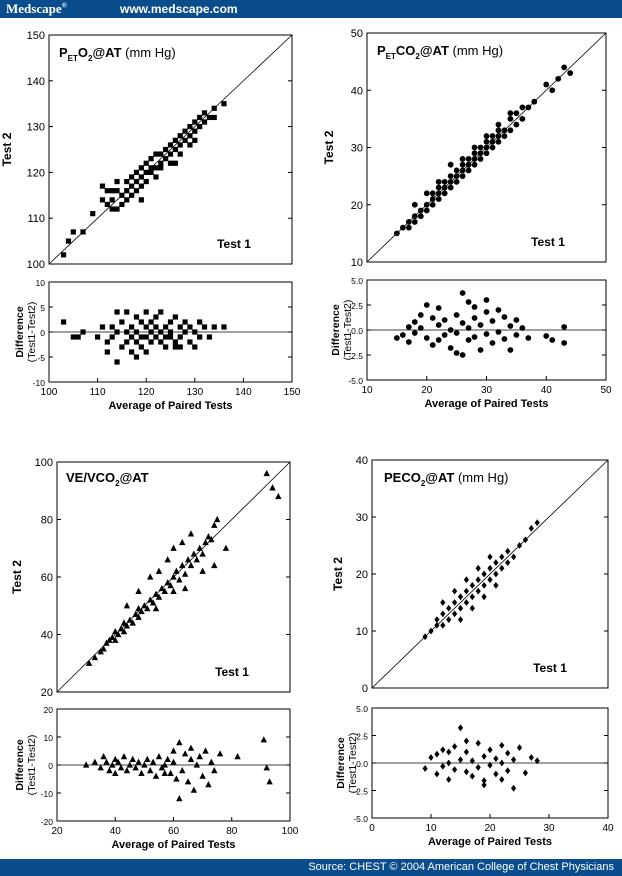  Describe the element at coordinates (194, 392) in the screenshot. I see `x-tick-label: 130` at that location.